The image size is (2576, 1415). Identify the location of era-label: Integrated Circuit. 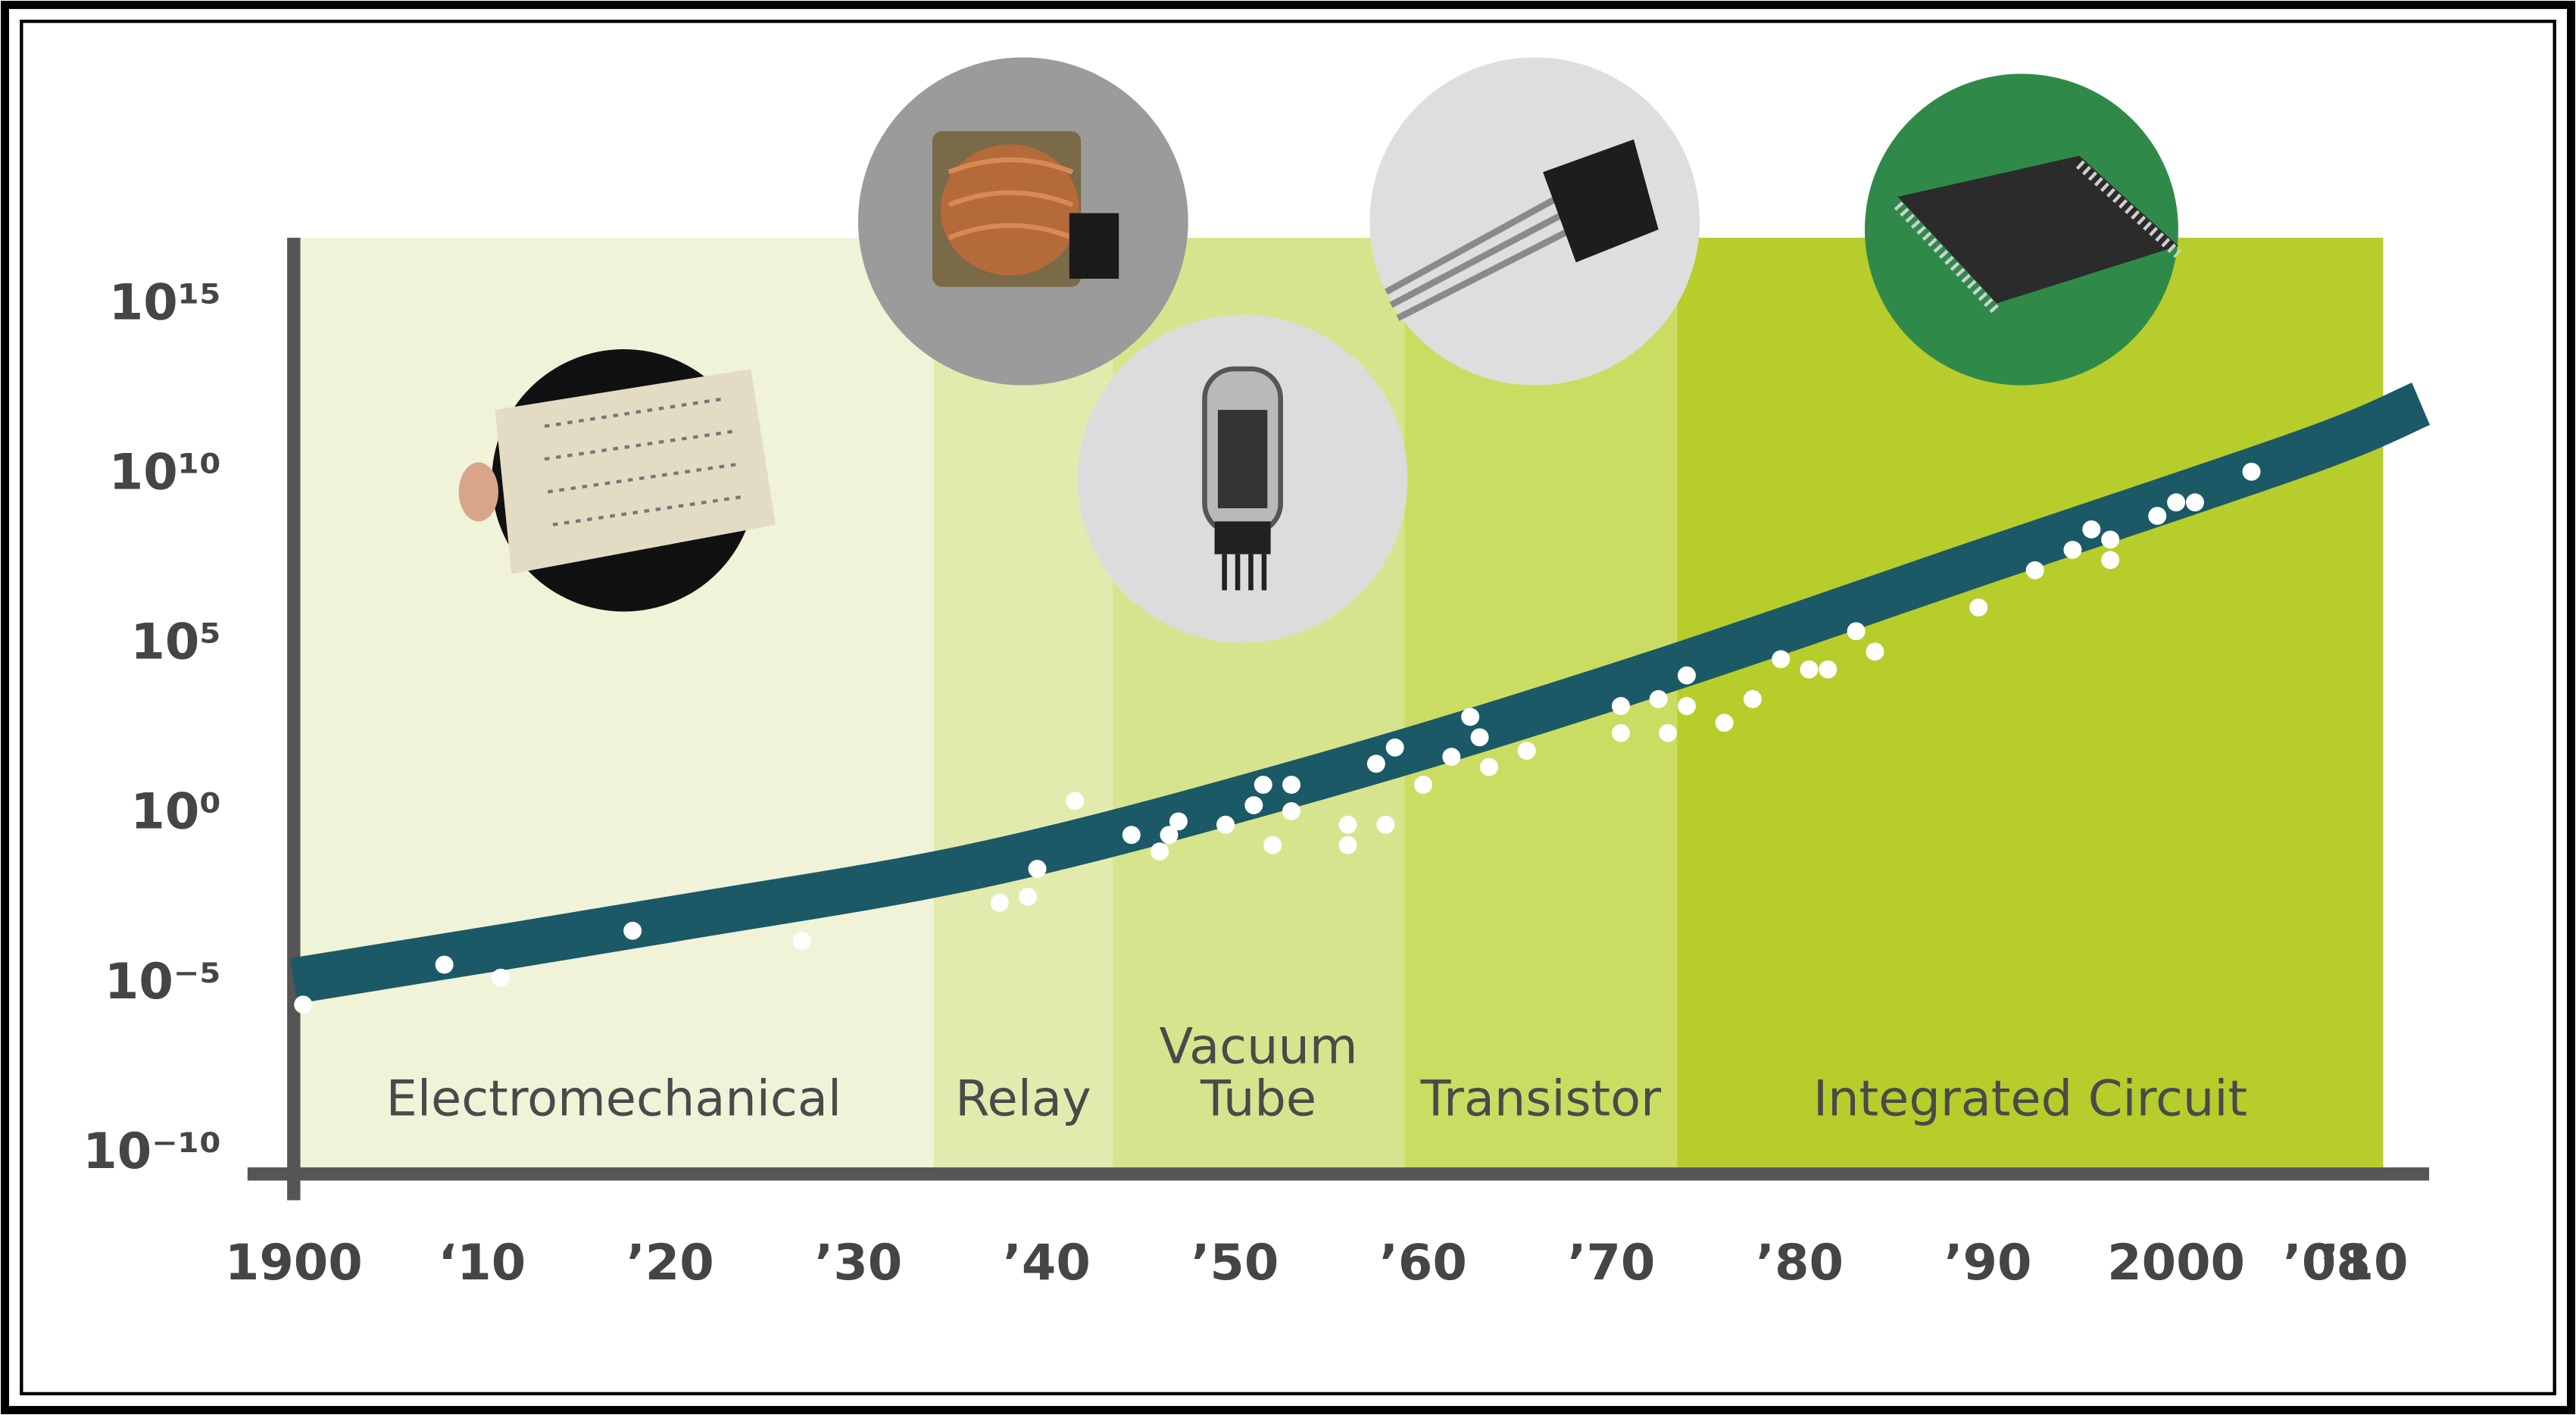
(2030, 1099).